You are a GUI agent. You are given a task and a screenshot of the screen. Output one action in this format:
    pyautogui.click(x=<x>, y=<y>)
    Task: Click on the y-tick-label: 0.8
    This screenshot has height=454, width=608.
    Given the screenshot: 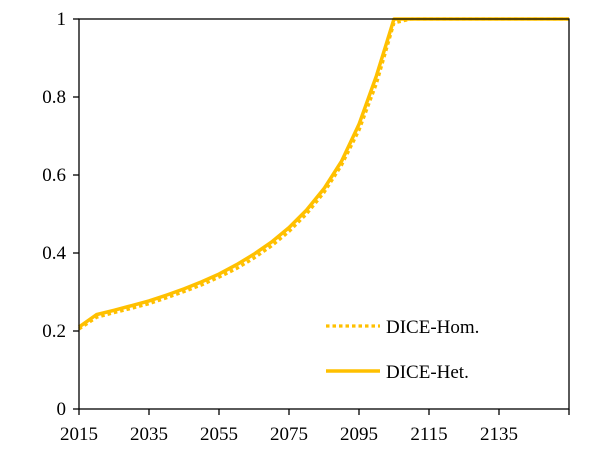 What is the action you would take?
    pyautogui.click(x=54, y=97)
    